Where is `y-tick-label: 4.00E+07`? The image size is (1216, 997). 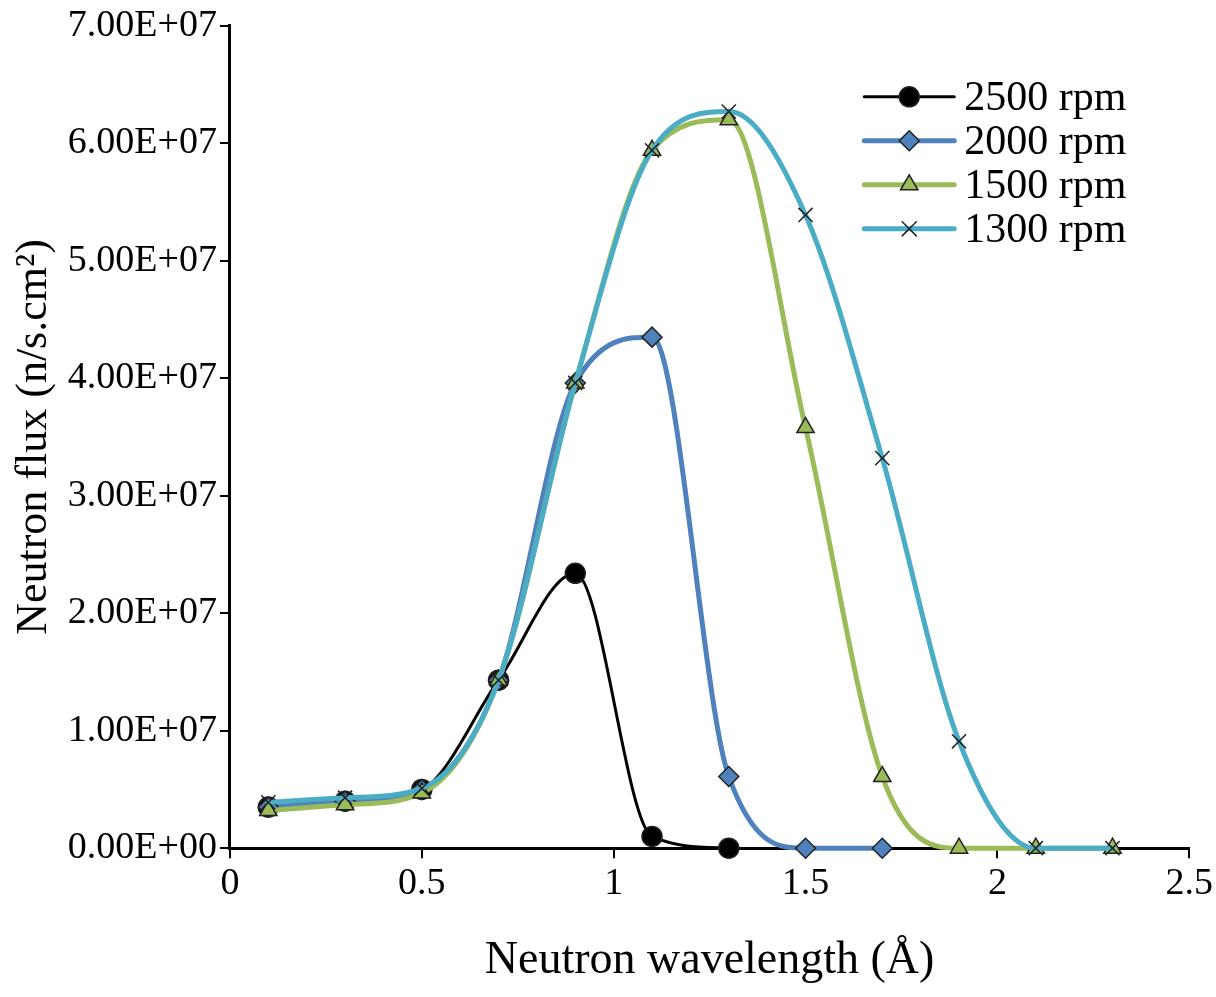 y-tick-label: 4.00E+07 is located at coordinates (142, 375).